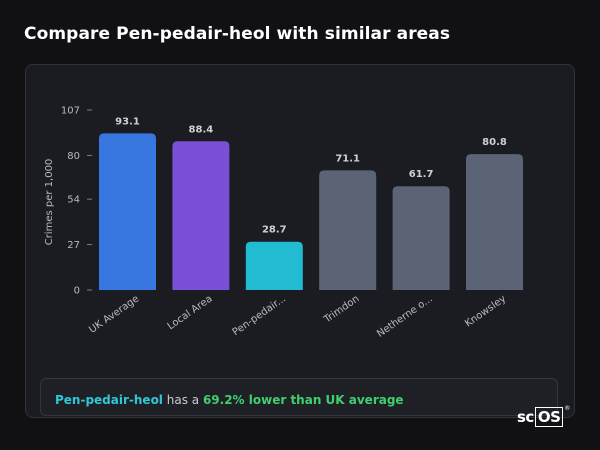 Image resolution: width=600 pixels, height=450 pixels. What do you see at coordinates (114, 314) in the screenshot?
I see `x-tick-label: UK Average` at bounding box center [114, 314].